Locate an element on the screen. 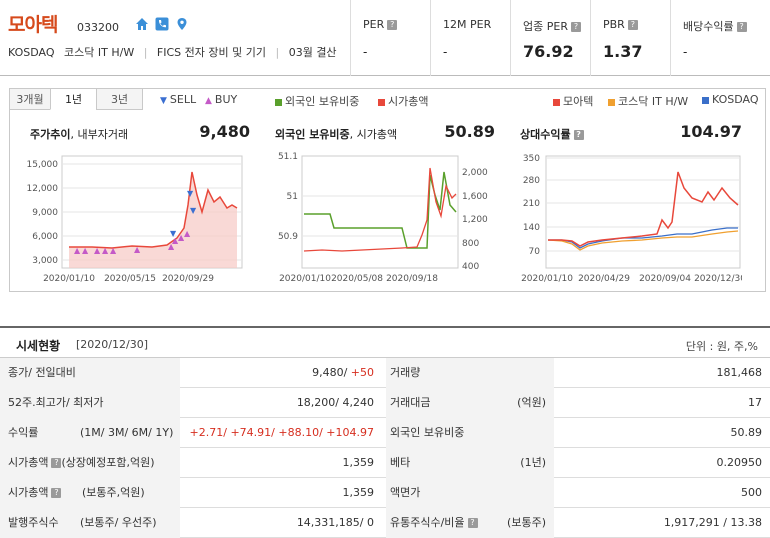 This screenshot has width=770, height=538. relative-chart: 상대수익률? 104.97 is located at coordinates (631, 201).